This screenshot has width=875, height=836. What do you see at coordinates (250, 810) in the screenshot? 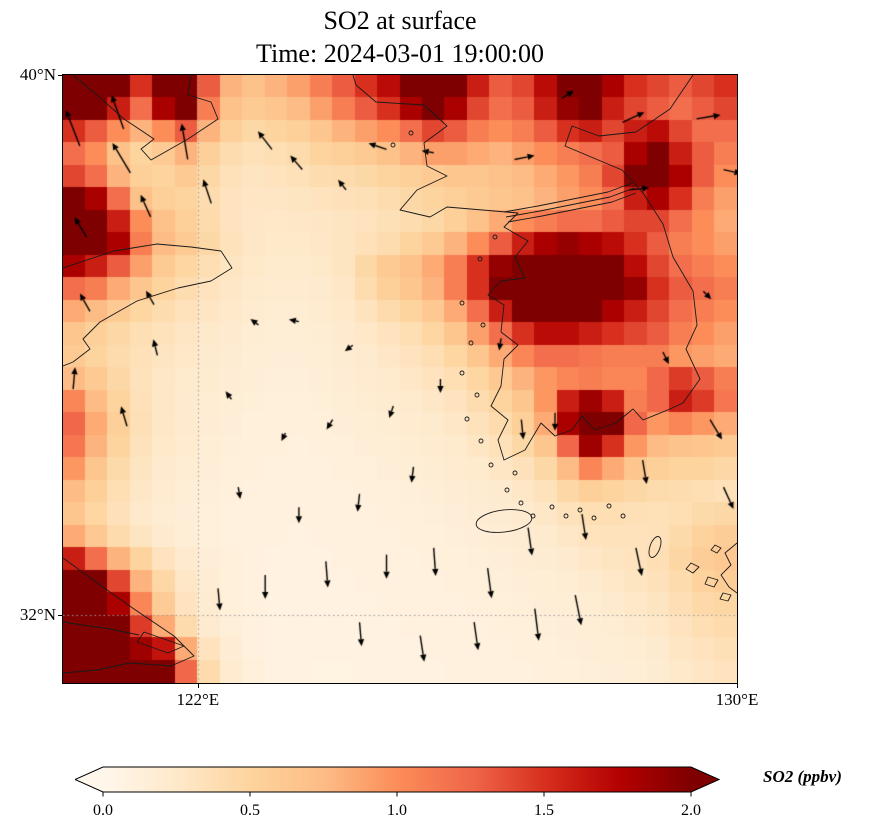
I see `colorbar-tick-label: 0.5` at bounding box center [250, 810].